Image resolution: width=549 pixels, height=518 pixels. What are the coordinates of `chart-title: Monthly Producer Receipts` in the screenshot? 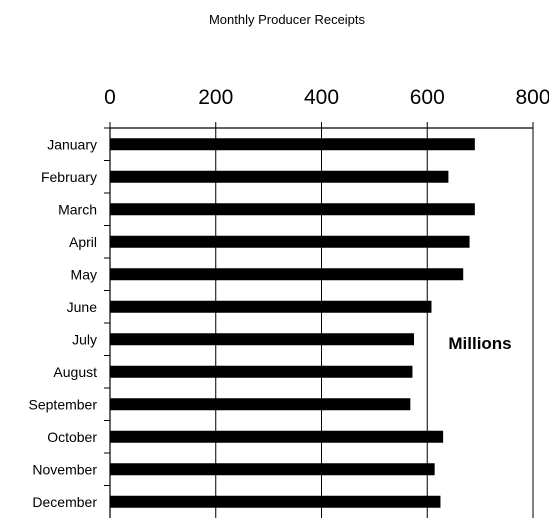 It's located at (287, 19).